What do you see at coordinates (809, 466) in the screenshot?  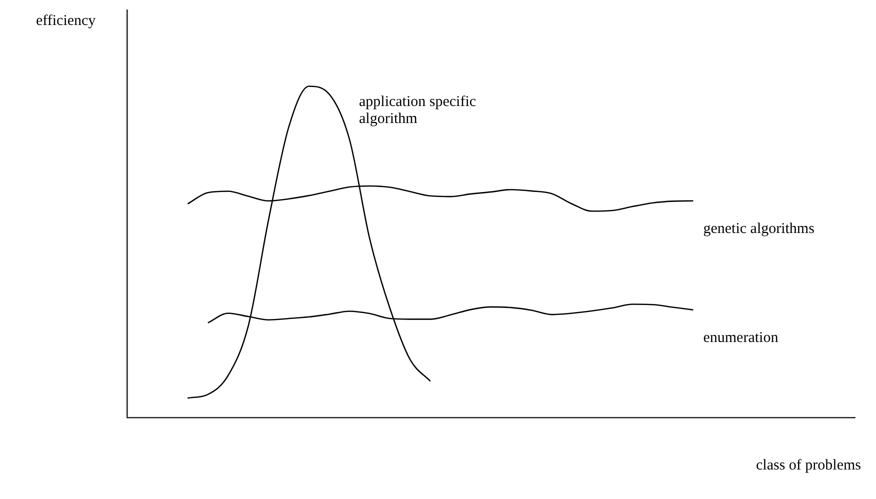 I see `x-axis-title: class of problems` at bounding box center [809, 466].